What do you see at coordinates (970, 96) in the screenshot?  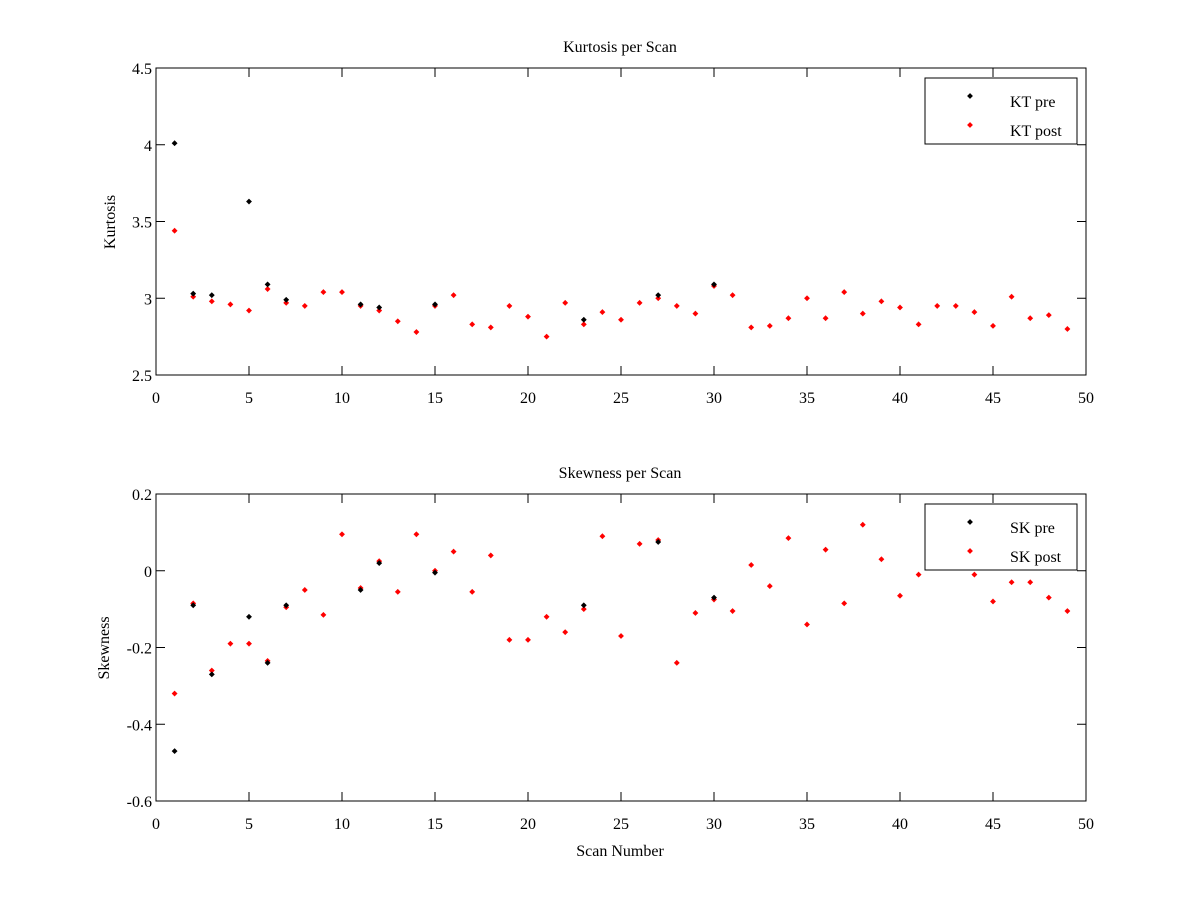 I see `kurtosis-legend-marker-pre` at bounding box center [970, 96].